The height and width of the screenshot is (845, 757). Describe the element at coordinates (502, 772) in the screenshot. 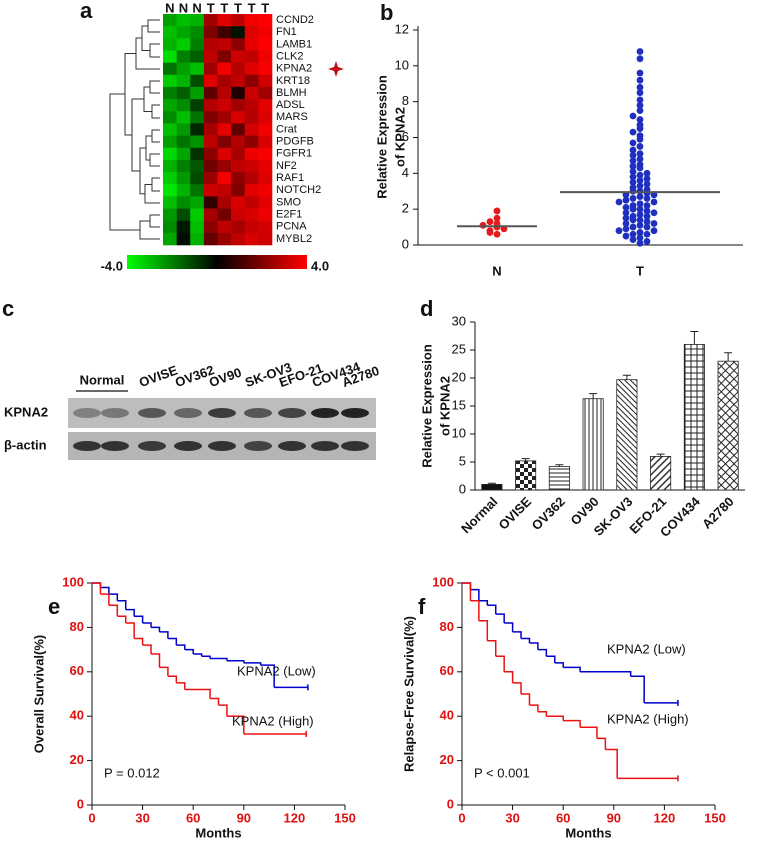

I see `annotation: P < 0.001` at that location.